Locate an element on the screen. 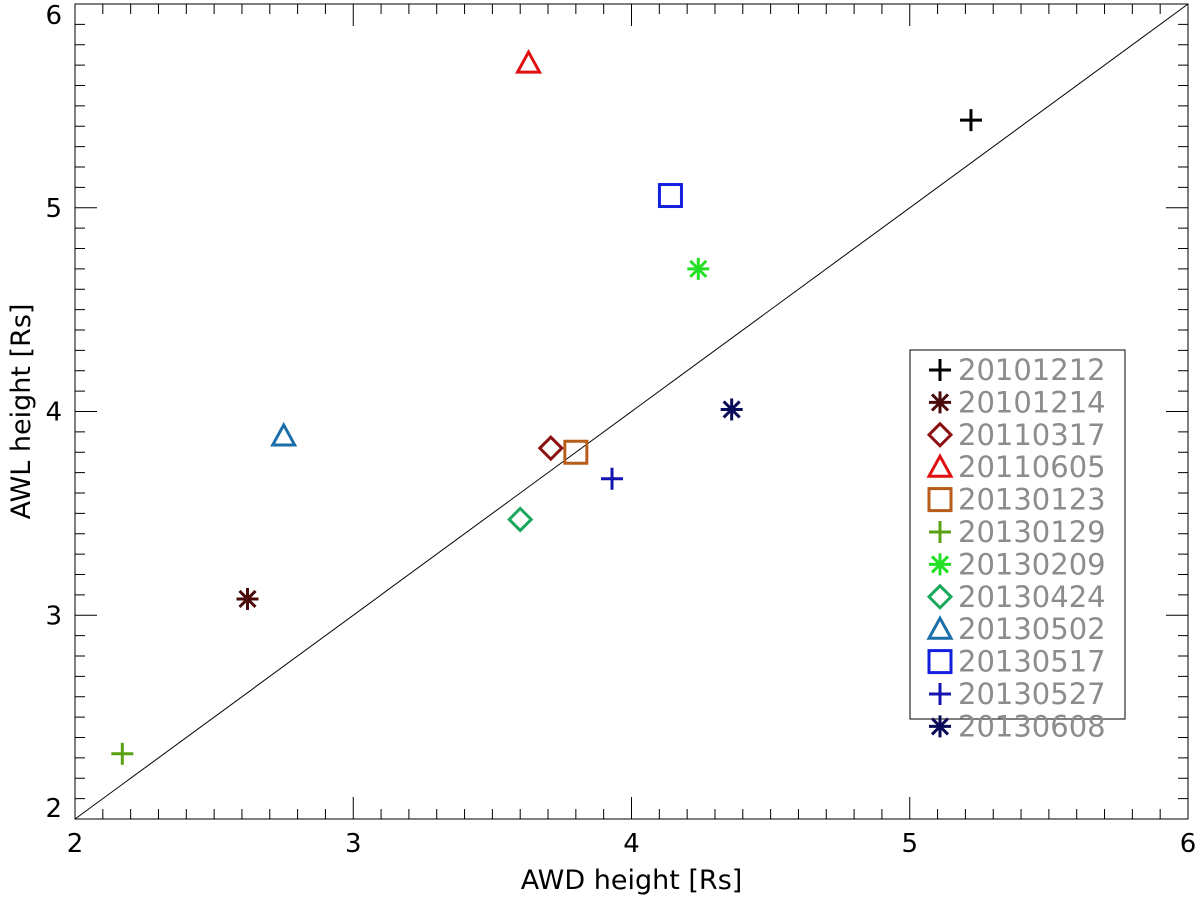  x-tick-label: 6 is located at coordinates (1188, 844).